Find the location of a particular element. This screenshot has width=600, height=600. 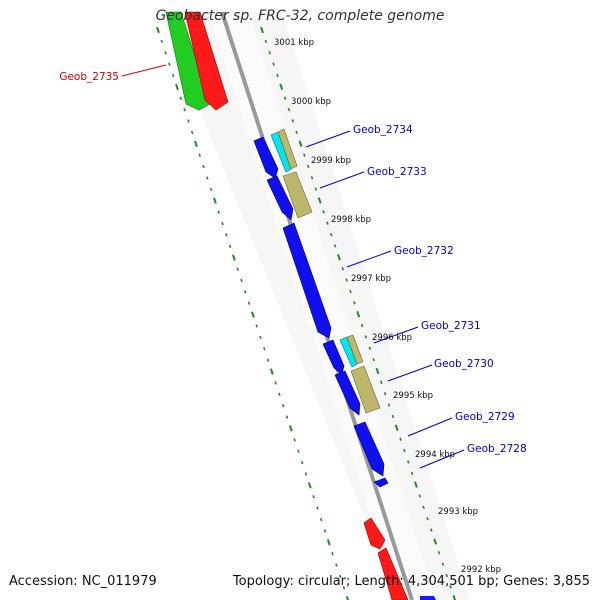

gene-label: Geob_2734 is located at coordinates (383, 130).